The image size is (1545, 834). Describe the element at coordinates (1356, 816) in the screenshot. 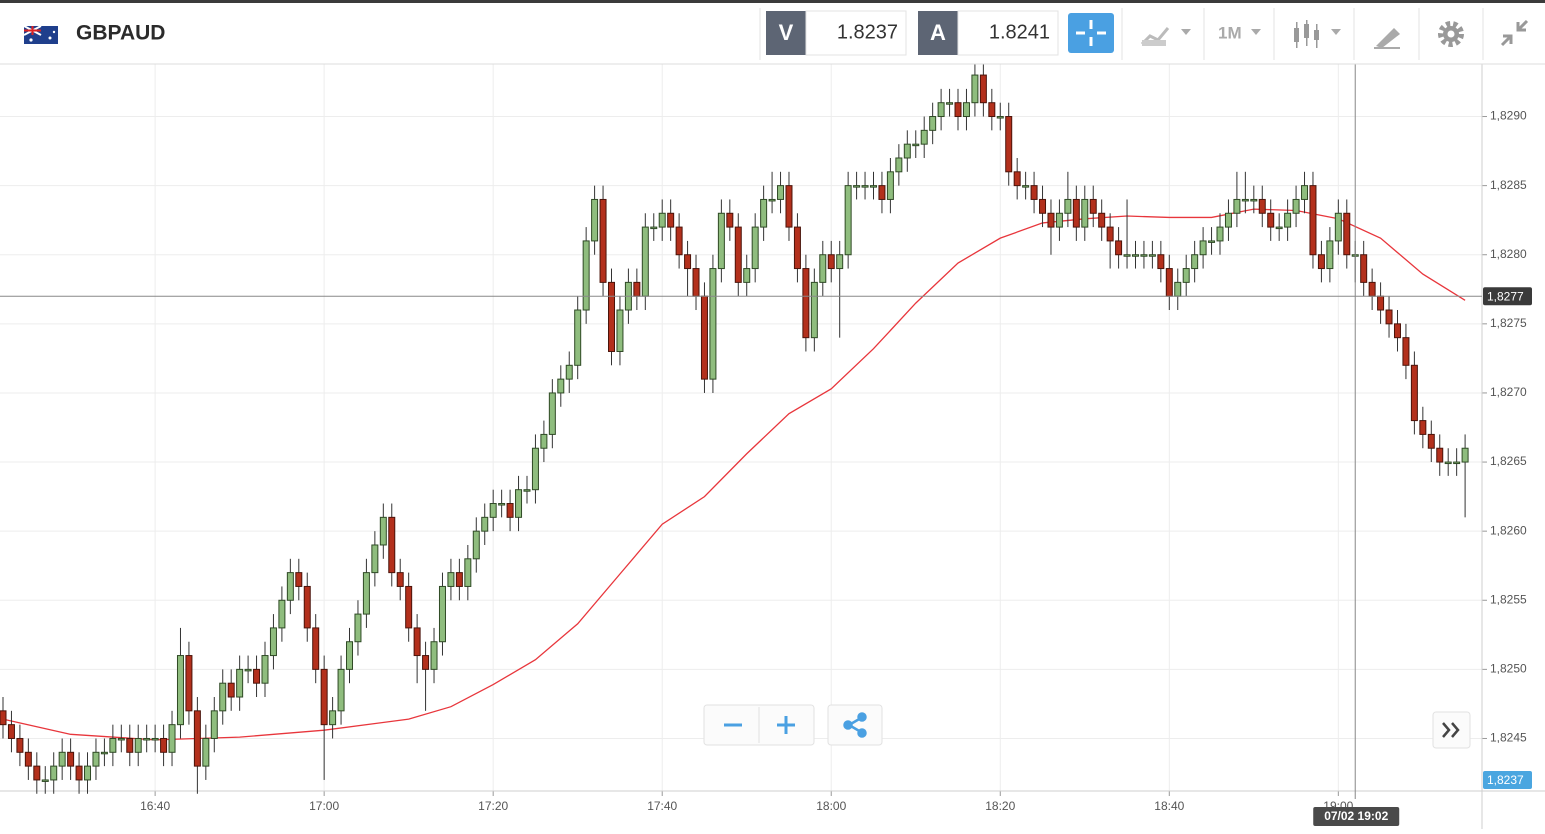

I see `crosshair-time-label: 07/02 19:02` at that location.